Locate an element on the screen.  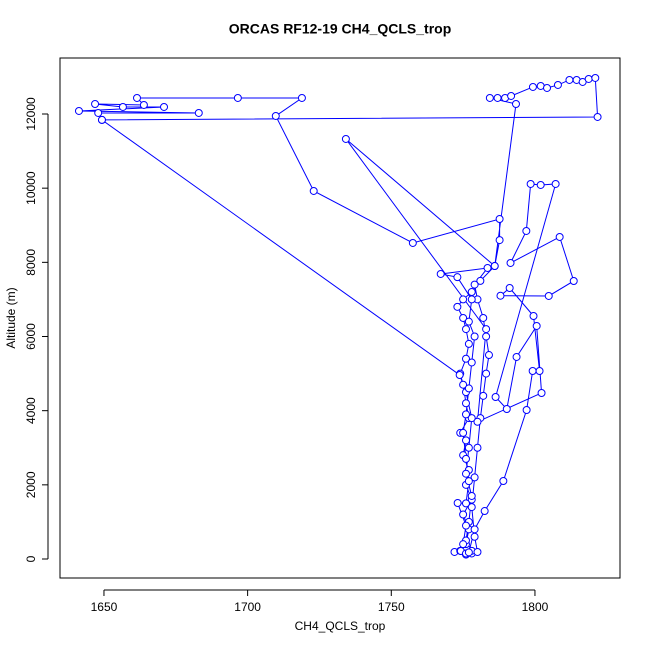
x-tick-label: 1650 is located at coordinates (104, 607).